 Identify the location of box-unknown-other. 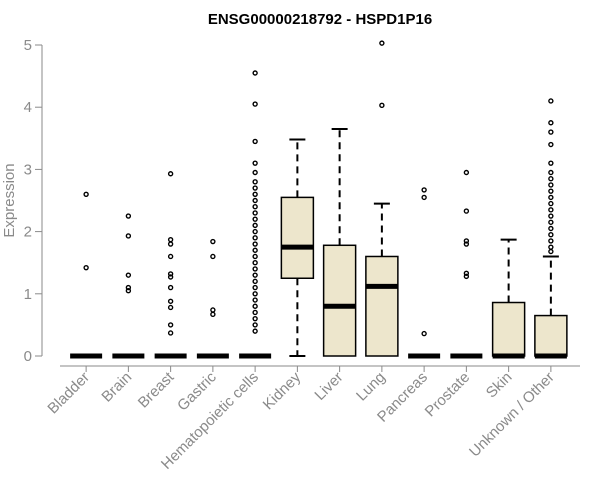
(551, 228).